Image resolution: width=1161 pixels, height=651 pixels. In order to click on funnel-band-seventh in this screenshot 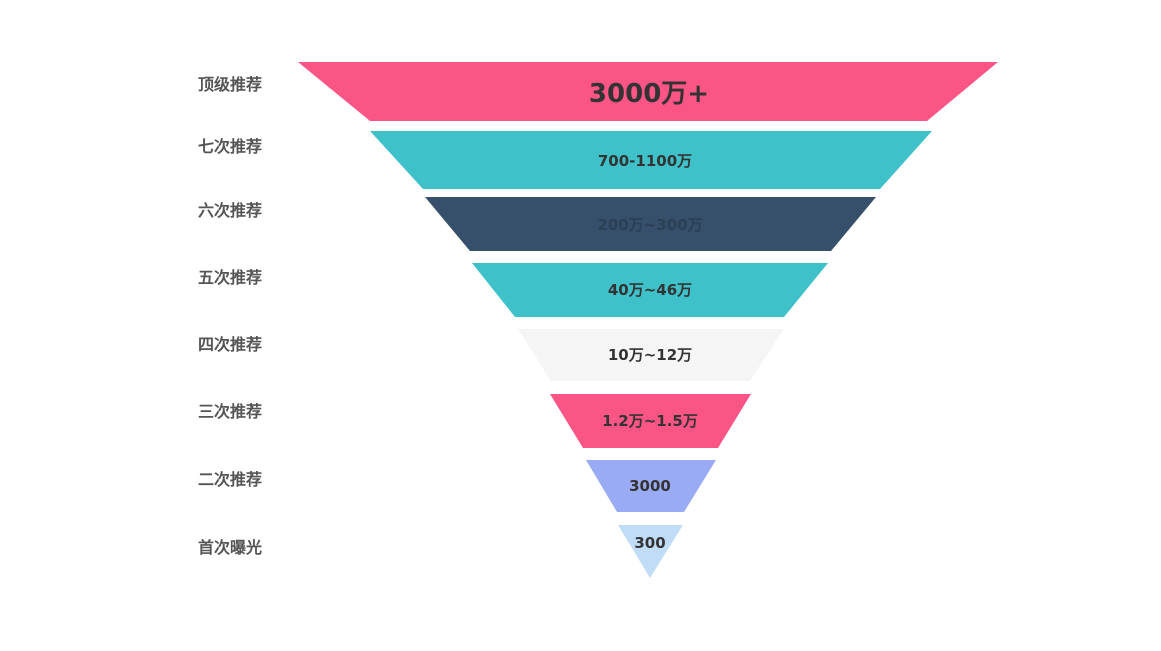, I will do `click(651, 160)`.